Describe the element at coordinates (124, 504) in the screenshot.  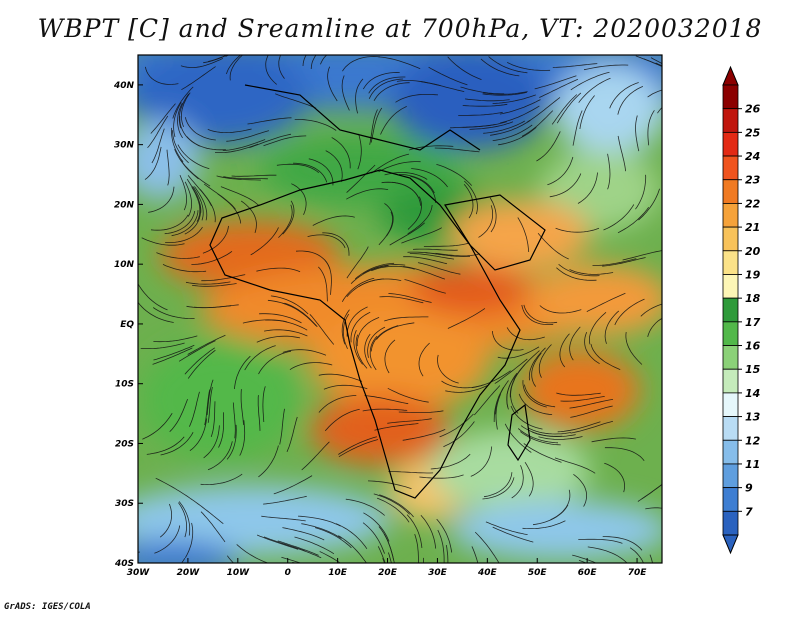
I see `lat-tick-label: 30S` at that location.